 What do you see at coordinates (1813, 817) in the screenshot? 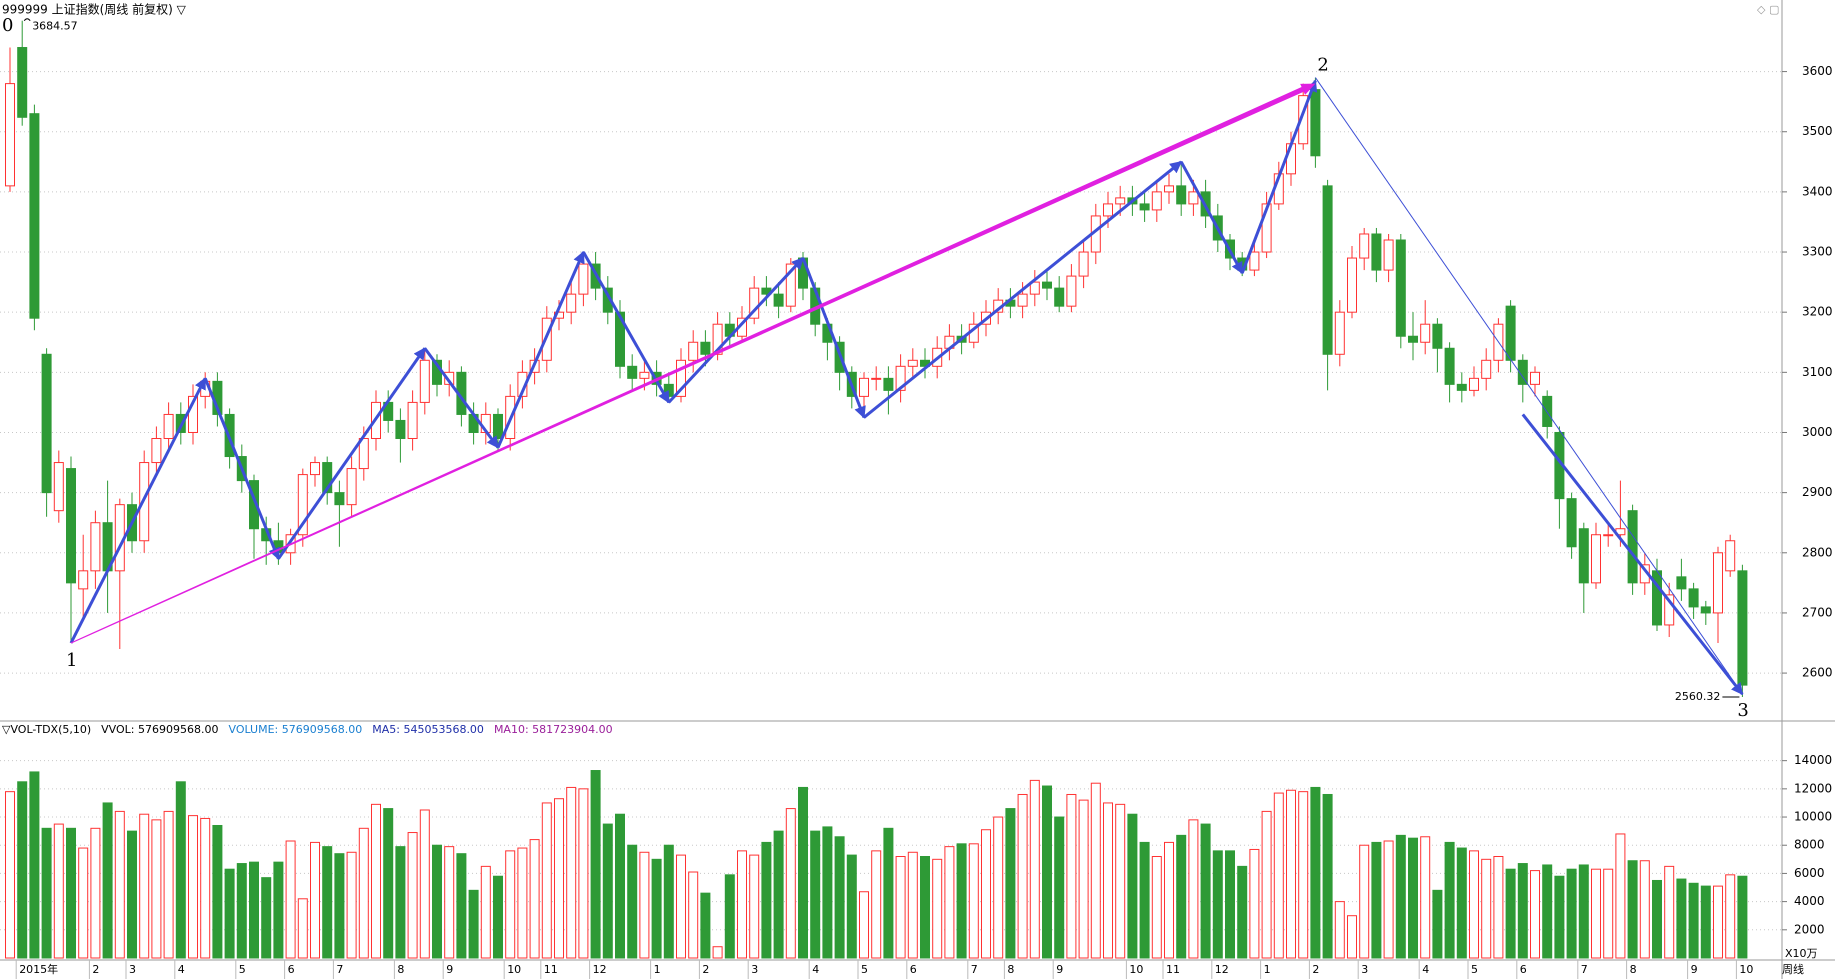
I see `y-tick-label: 10000` at bounding box center [1813, 817].